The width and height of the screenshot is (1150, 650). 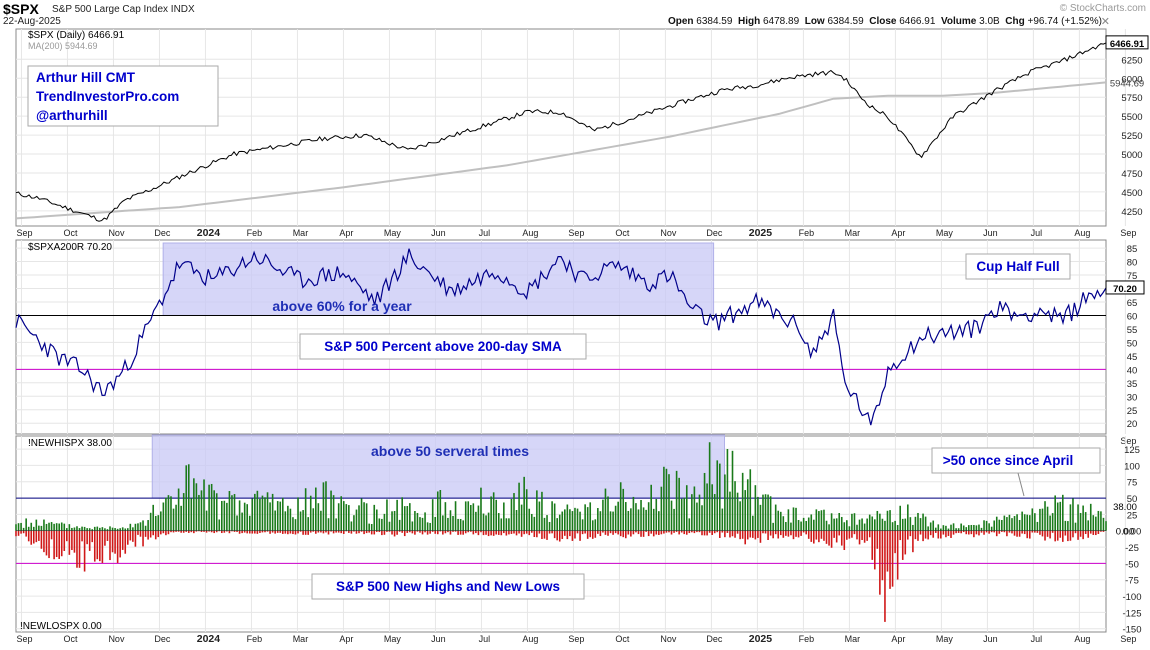 What do you see at coordinates (1131, 136) in the screenshot?
I see `y-tick-label: 5250` at bounding box center [1131, 136].